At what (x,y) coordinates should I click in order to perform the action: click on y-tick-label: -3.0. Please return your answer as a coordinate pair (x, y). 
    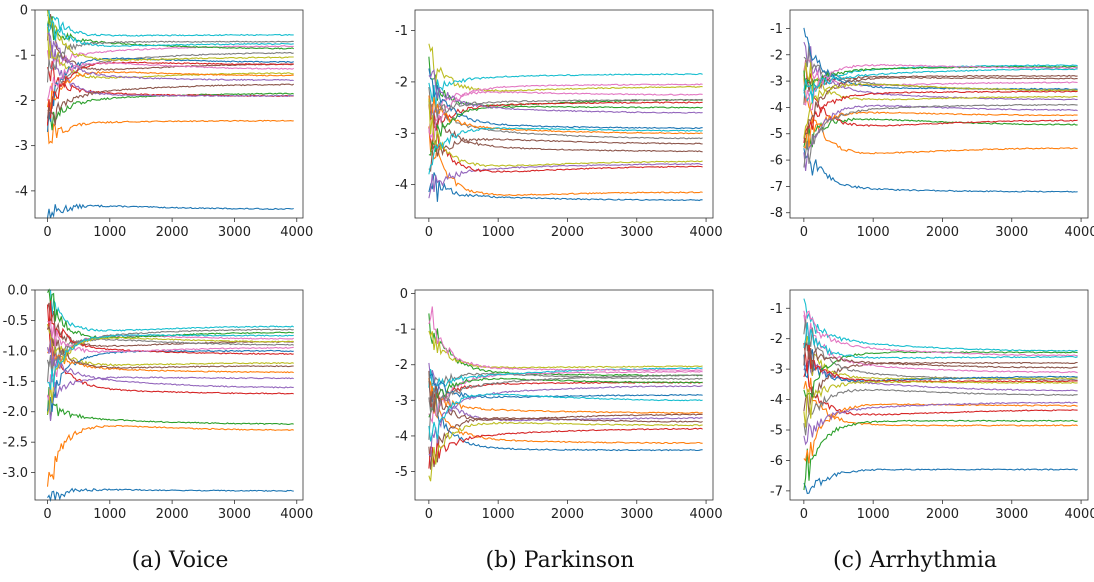
    Looking at the image, I should click on (15, 473).